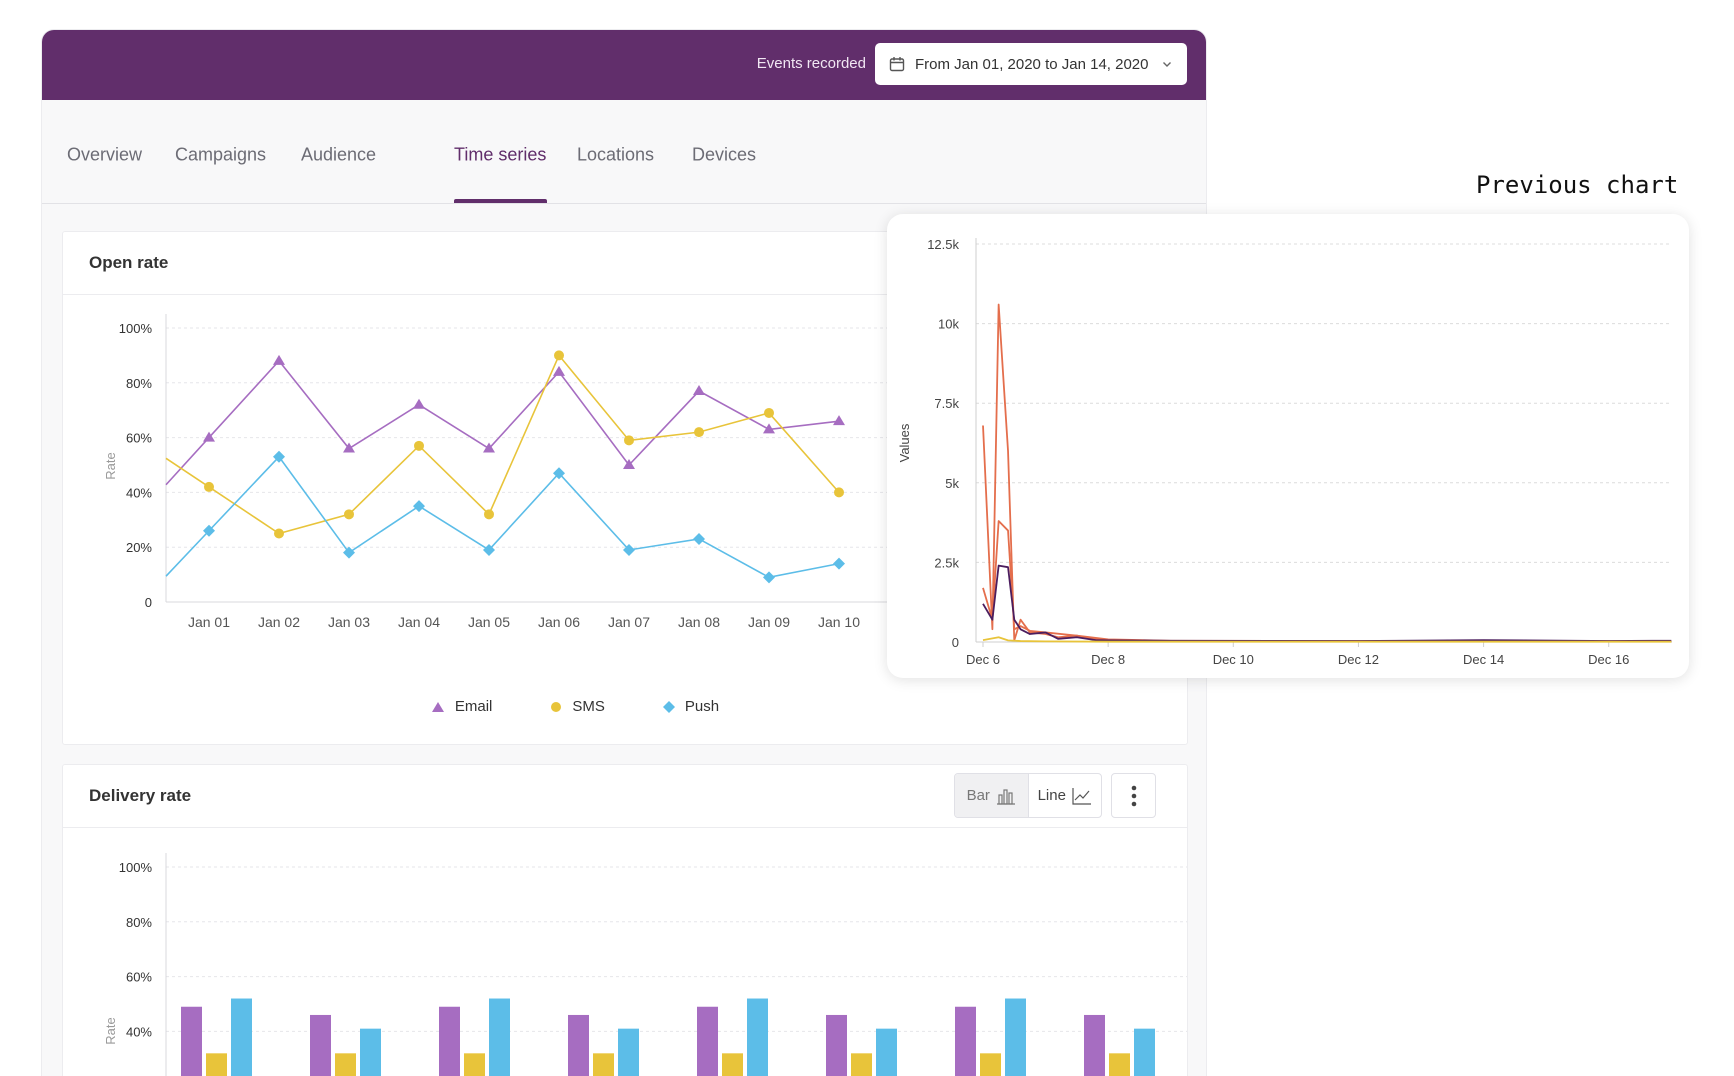 Image resolution: width=1734 pixels, height=1076 pixels. Describe the element at coordinates (500, 154) in the screenshot. I see `tab-time-series: Time series` at that location.